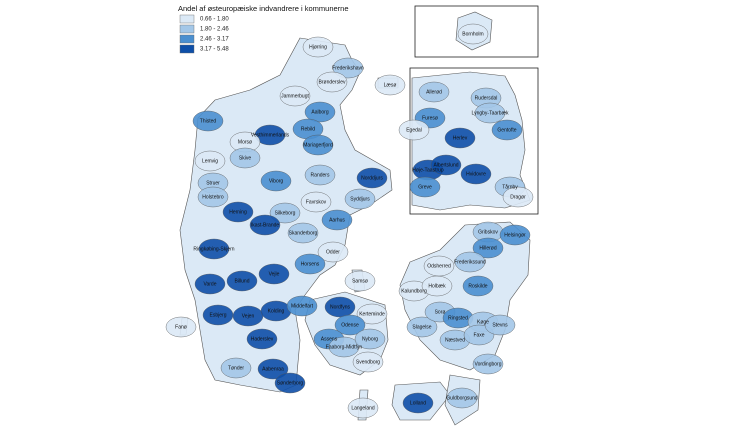  What do you see at coordinates (310, 264) in the screenshot?
I see `municipality-label: Horsens` at bounding box center [310, 264].